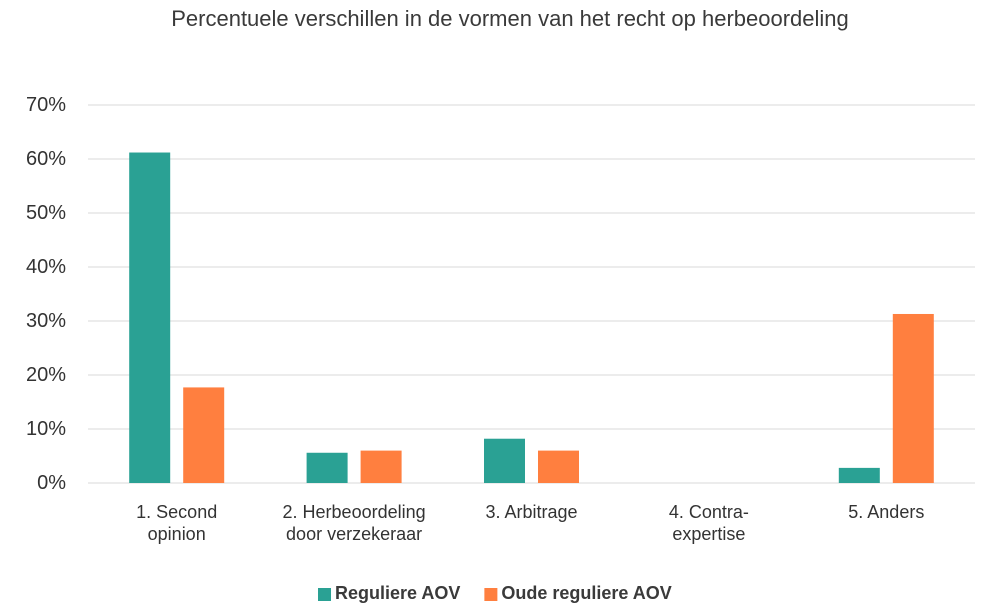 The height and width of the screenshot is (607, 992). What do you see at coordinates (177, 523) in the screenshot?
I see `x-tick-label: 1. Second opinion` at bounding box center [177, 523].